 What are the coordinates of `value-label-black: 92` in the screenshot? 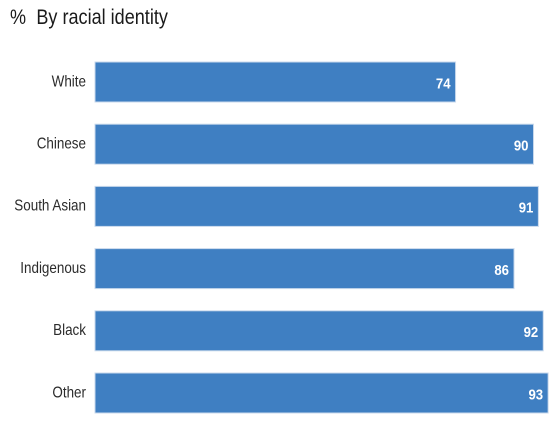 It's located at (531, 331).